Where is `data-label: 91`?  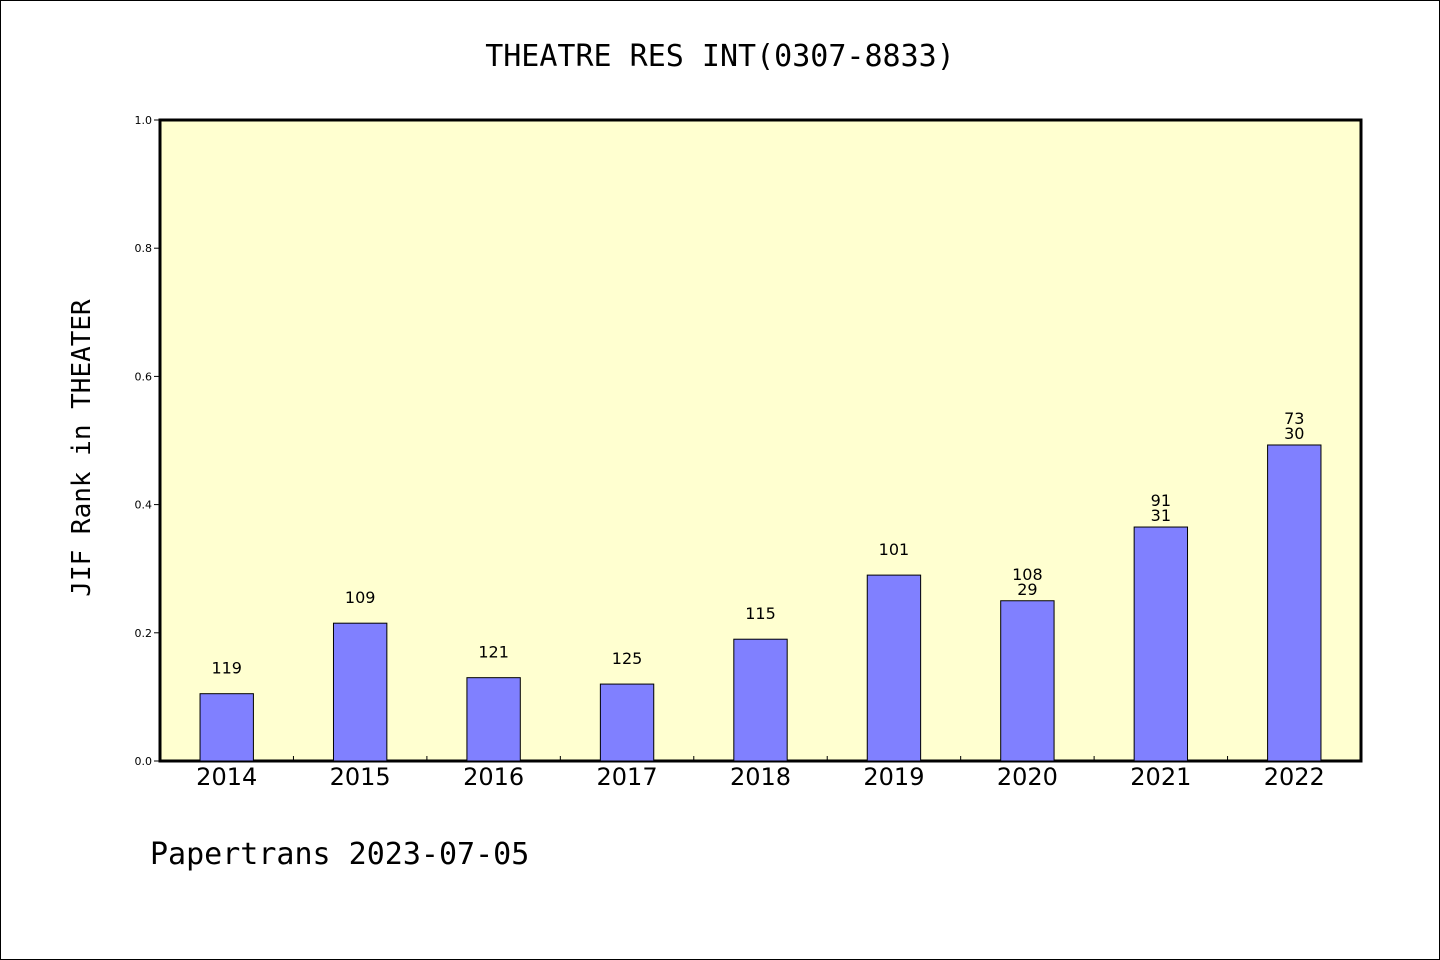 data-label: 91 is located at coordinates (1161, 500).